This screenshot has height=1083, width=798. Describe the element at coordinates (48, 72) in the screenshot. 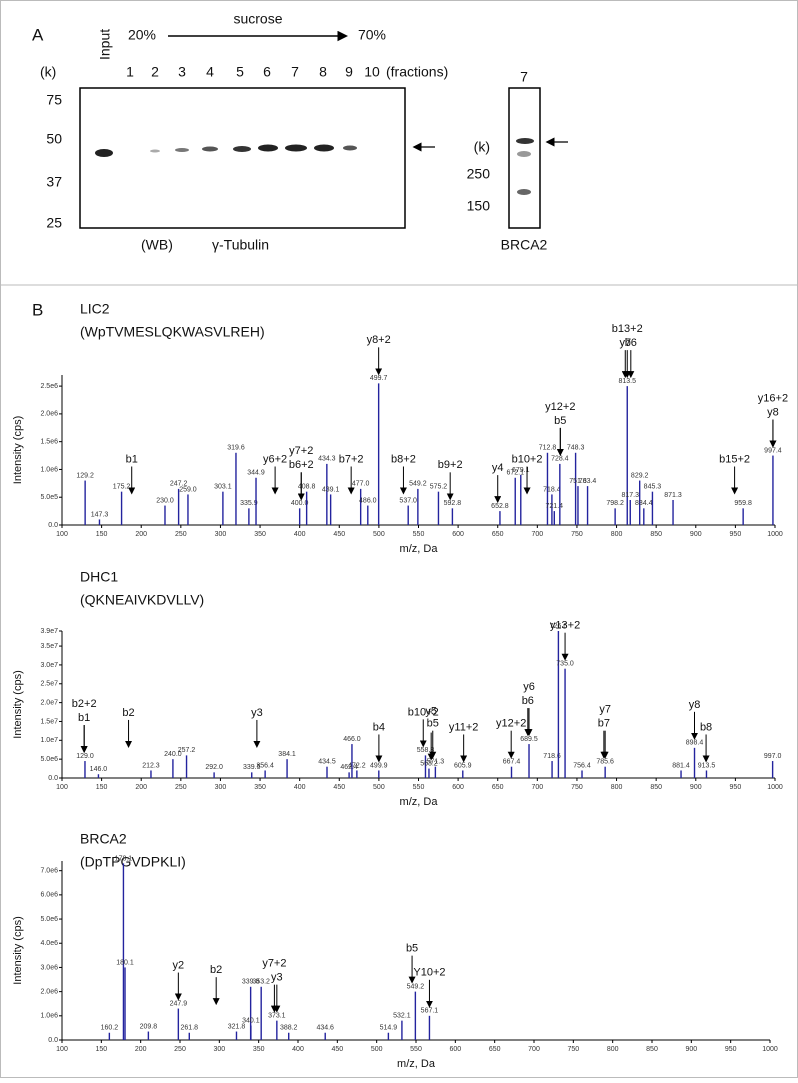

I see `unit: (k)` at that location.